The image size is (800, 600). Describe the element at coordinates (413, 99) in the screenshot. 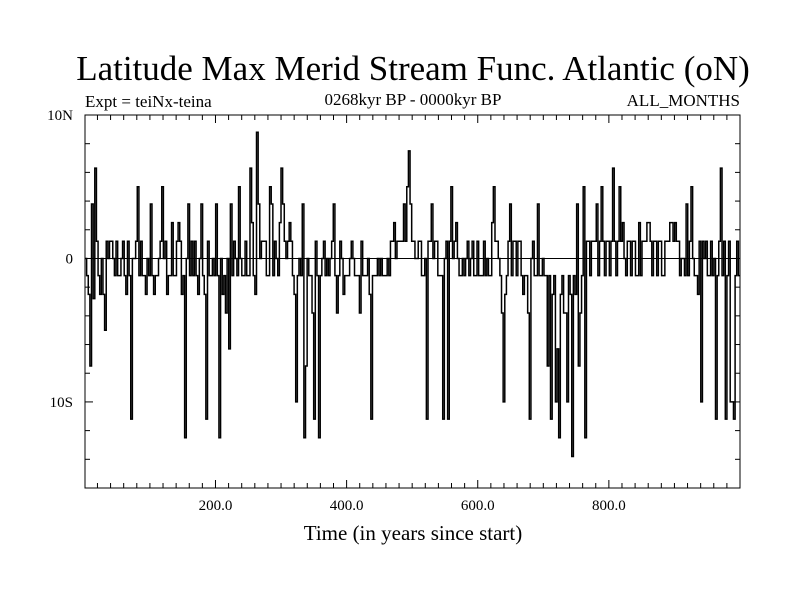

I see `chart-subtitle-center: 0268kyr BP - 0000kyr BP` at that location.